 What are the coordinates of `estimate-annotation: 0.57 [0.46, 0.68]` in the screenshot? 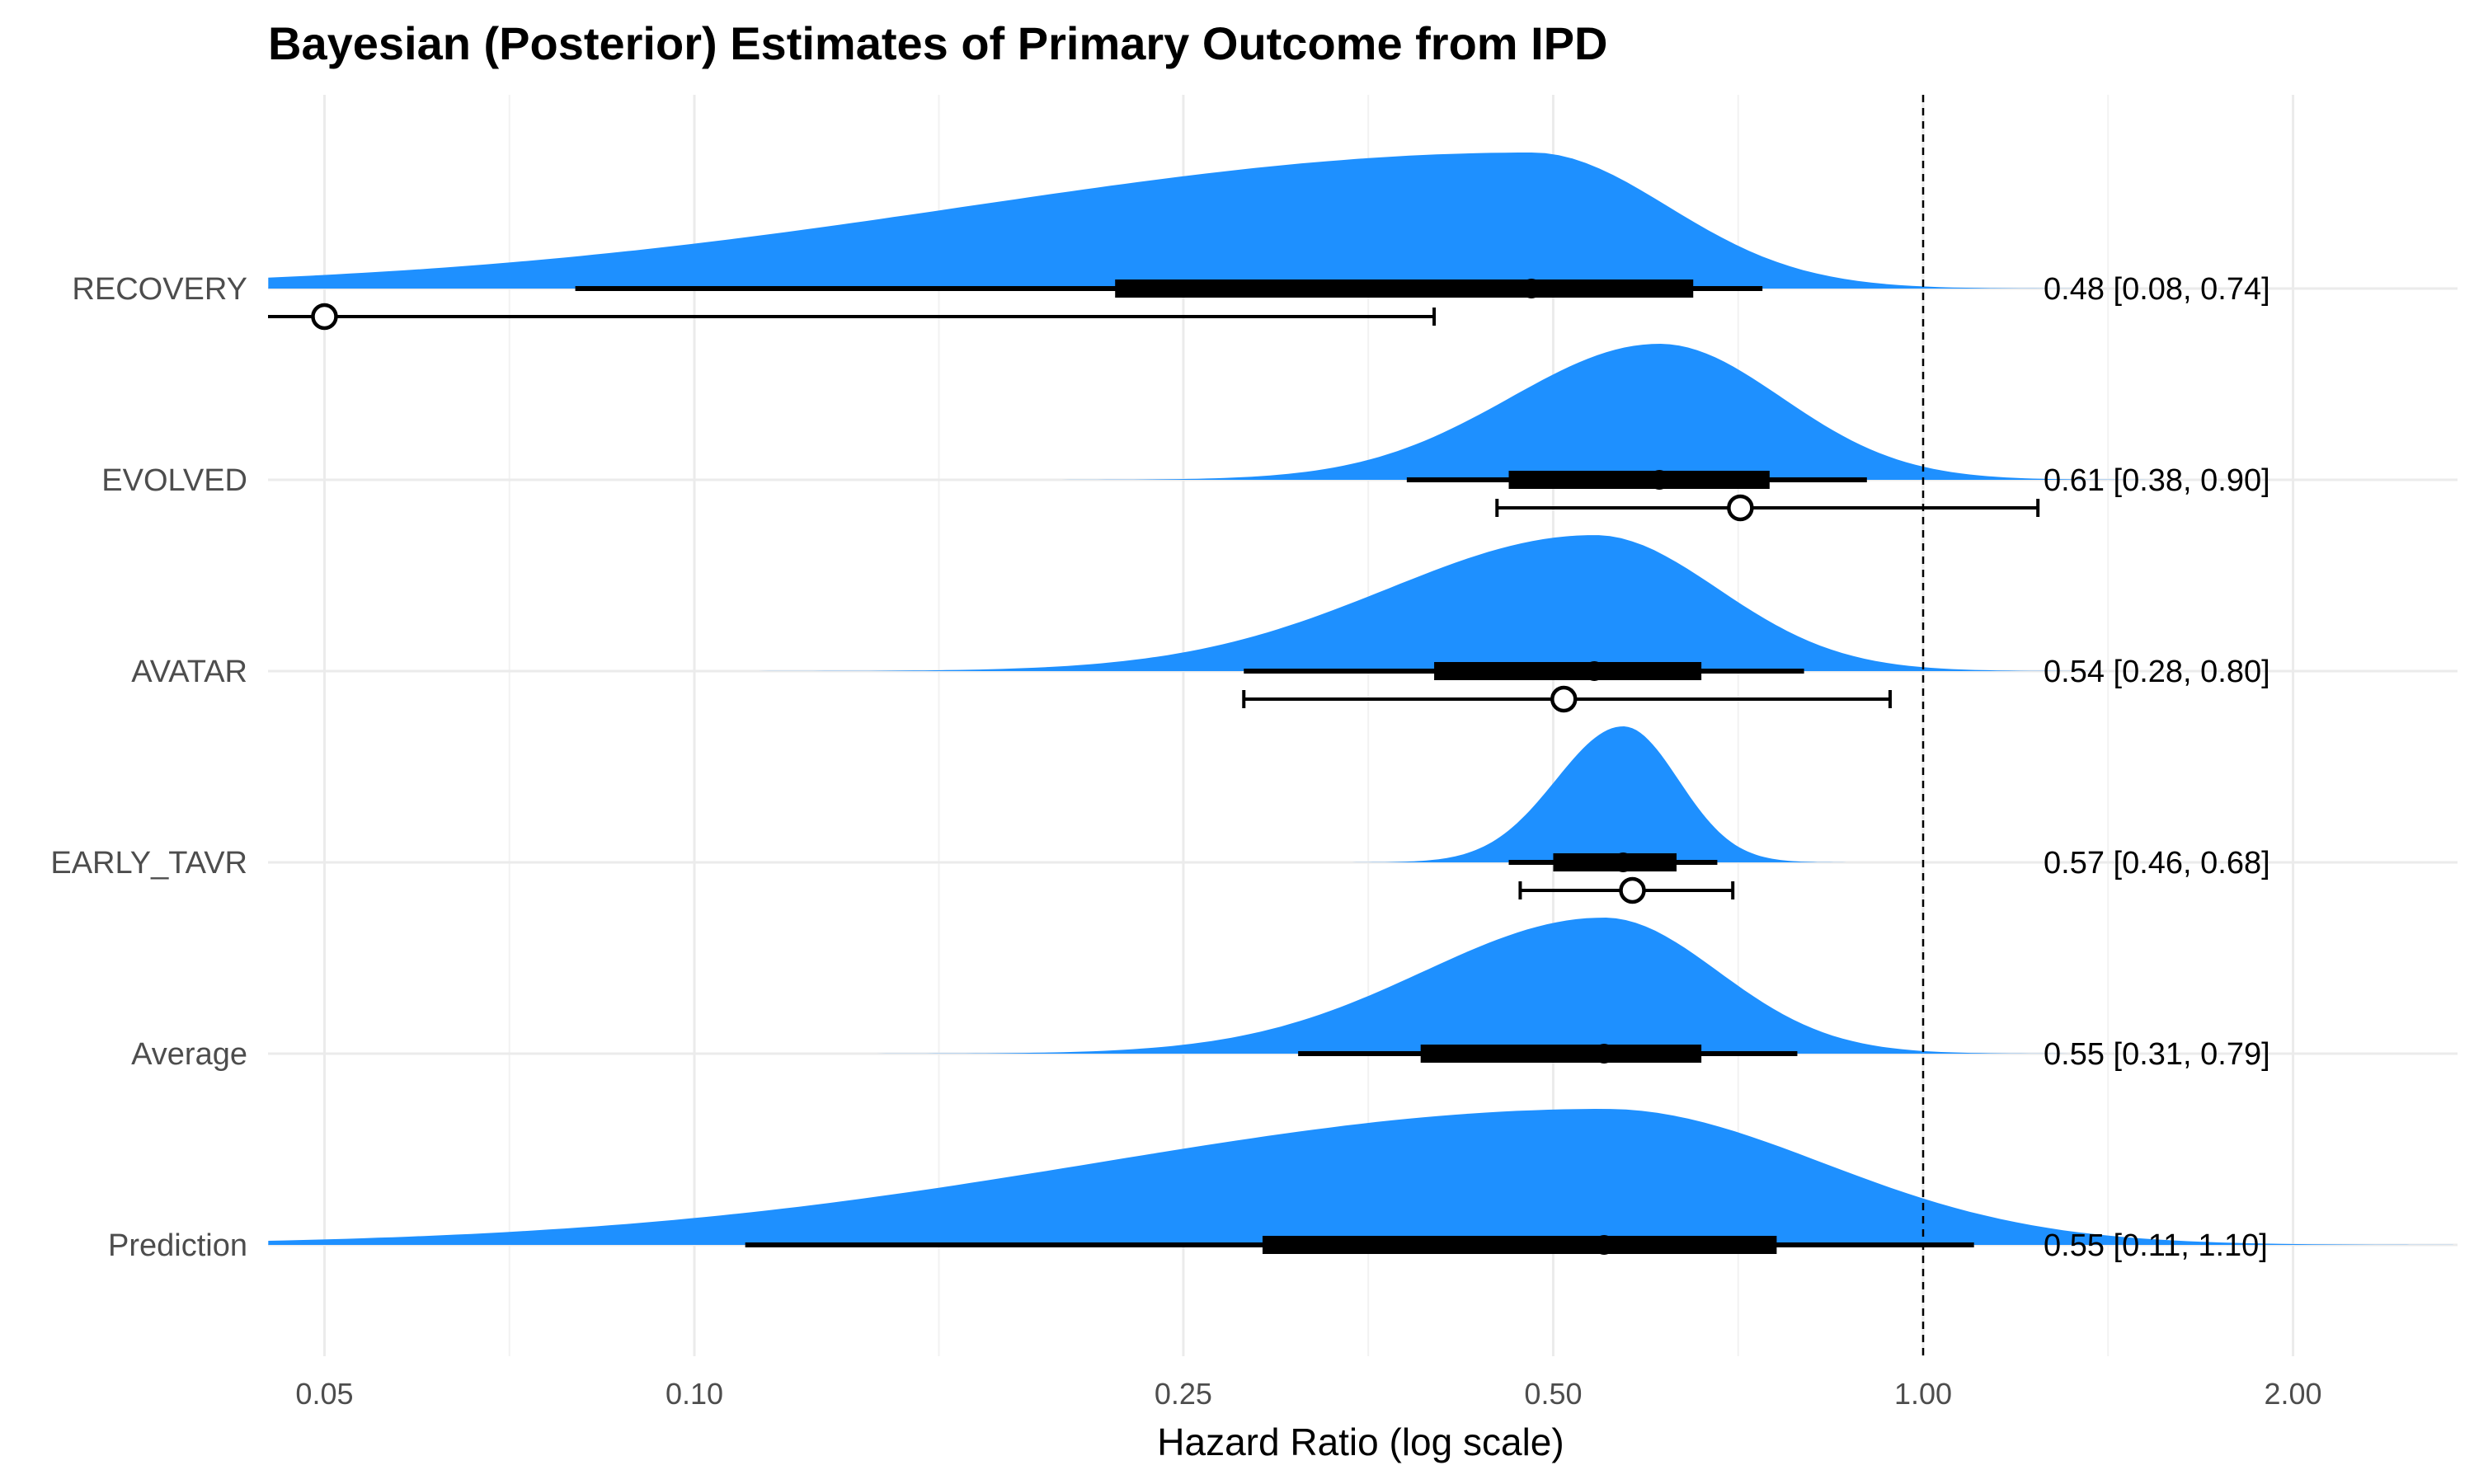 It's located at (2157, 863).